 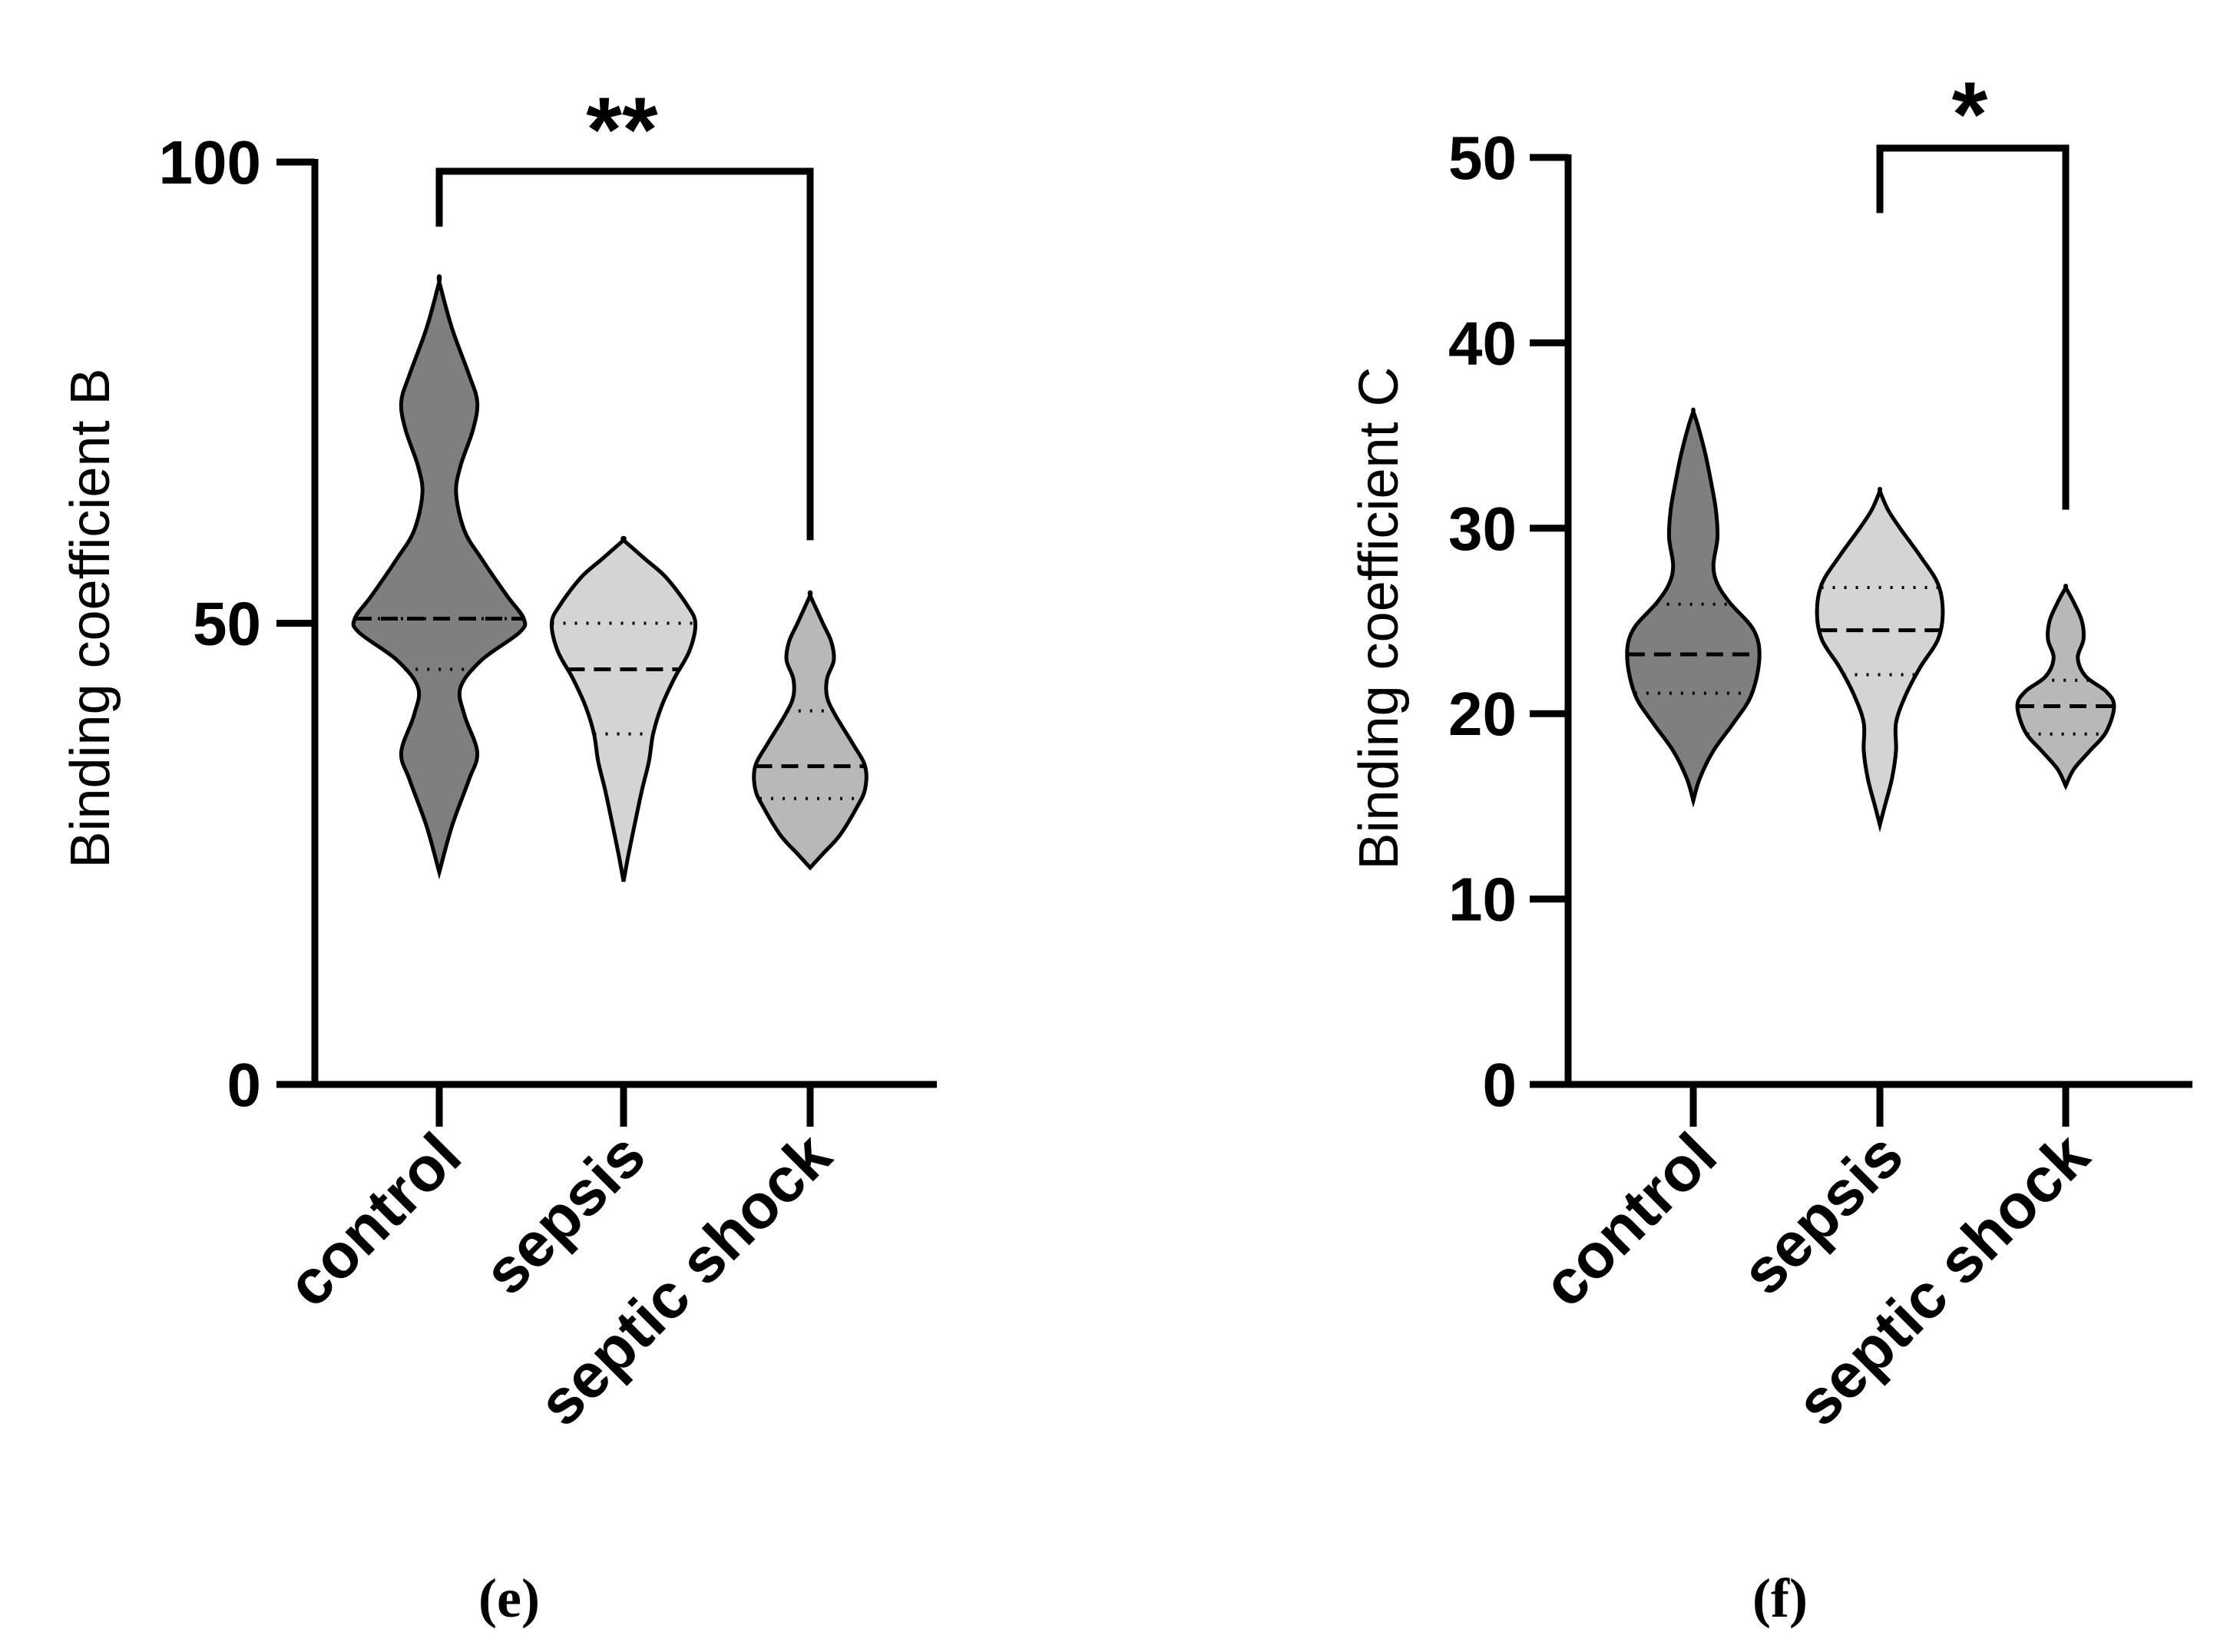 What do you see at coordinates (1482, 529) in the screenshot?
I see `y-tick-label: 30` at bounding box center [1482, 529].